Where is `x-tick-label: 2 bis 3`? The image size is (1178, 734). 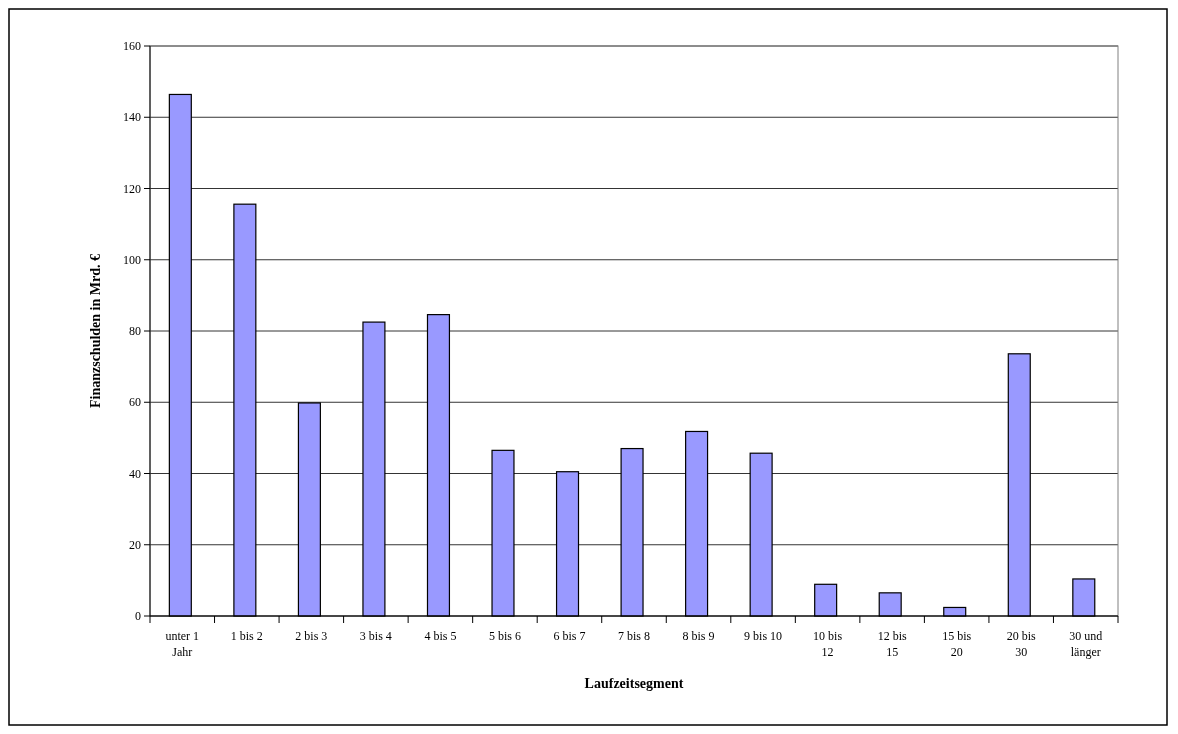 x-tick-label: 2 bis 3 is located at coordinates (311, 636).